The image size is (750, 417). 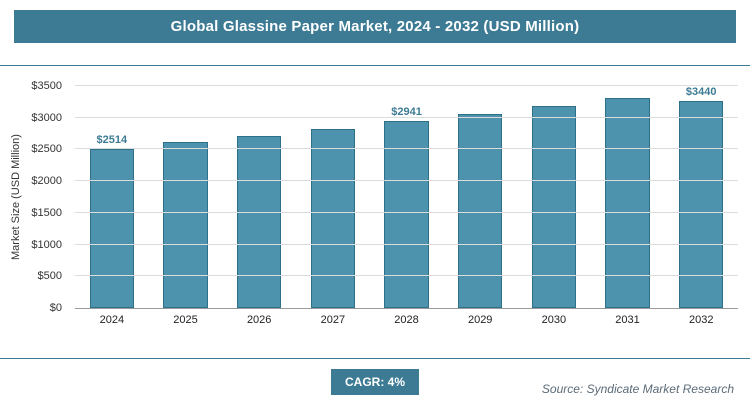 I want to click on y-tick-label: $3500, so click(x=46, y=86).